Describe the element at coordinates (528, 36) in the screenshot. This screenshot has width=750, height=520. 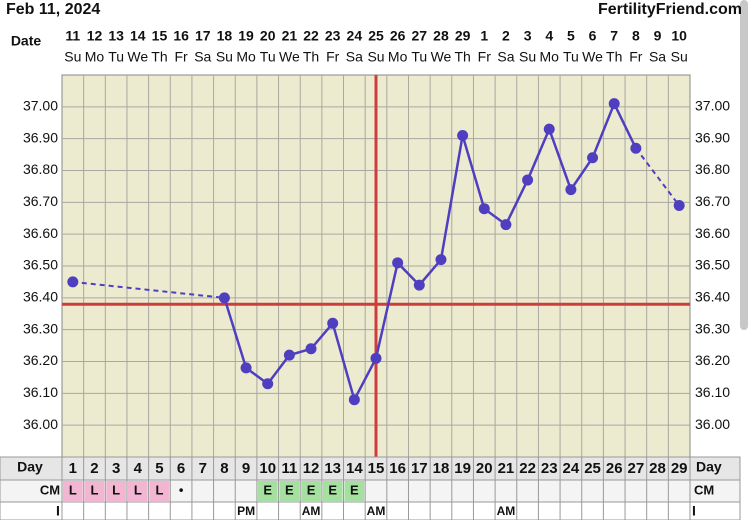
I see `date-label: 3` at that location.